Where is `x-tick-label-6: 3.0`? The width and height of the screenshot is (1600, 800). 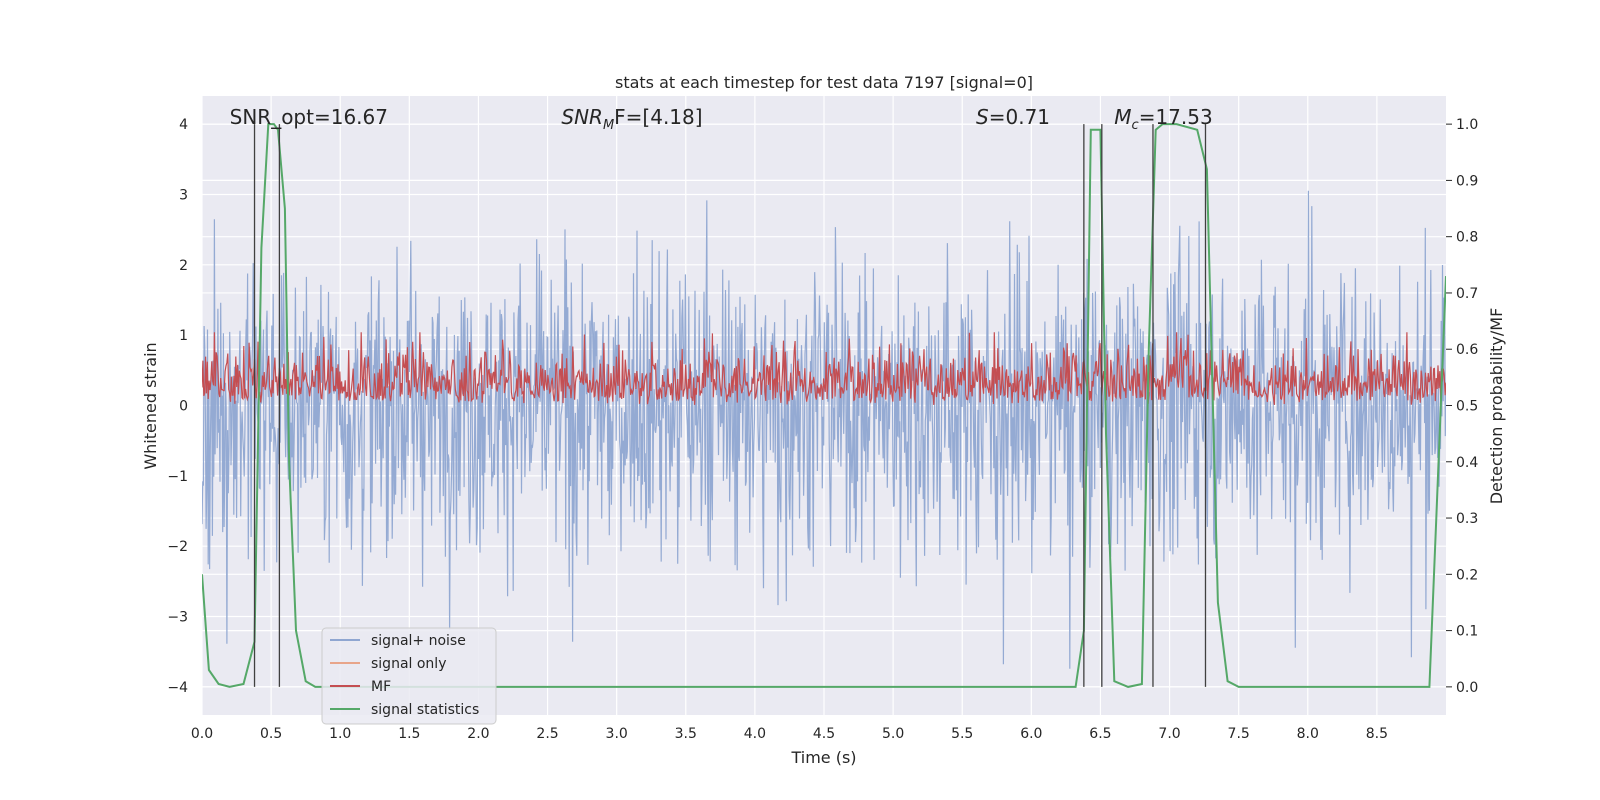 x-tick-label-6: 3.0 is located at coordinates (617, 734).